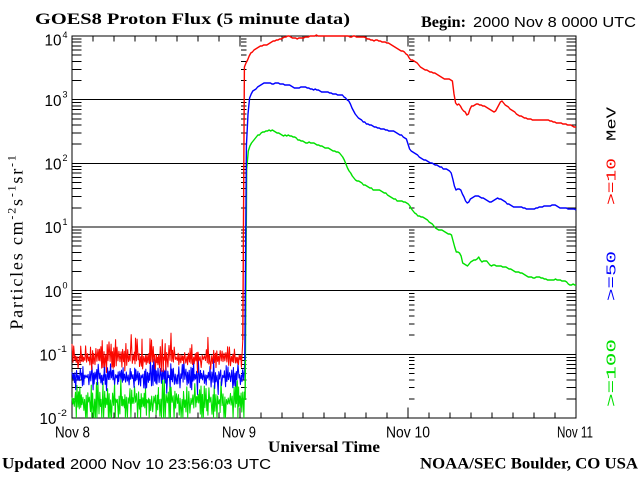 The width and height of the screenshot is (640, 485). Describe the element at coordinates (65, 222) in the screenshot. I see `svg-text: 1` at that location.